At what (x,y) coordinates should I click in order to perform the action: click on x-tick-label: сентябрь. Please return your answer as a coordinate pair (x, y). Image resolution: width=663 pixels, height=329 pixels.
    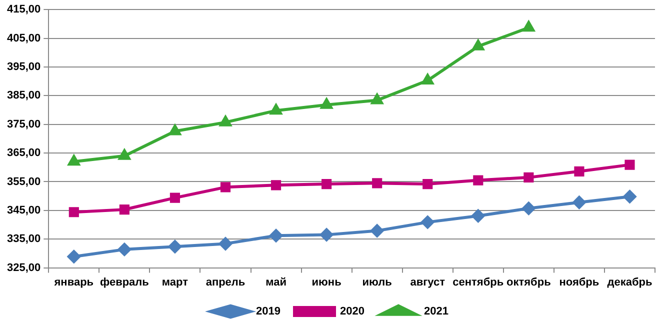
    Looking at the image, I should click on (478, 282).